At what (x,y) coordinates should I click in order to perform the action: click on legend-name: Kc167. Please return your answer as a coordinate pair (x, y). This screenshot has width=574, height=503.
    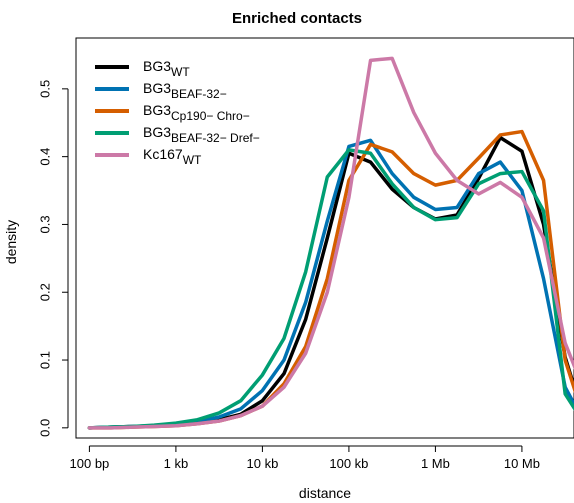
    Looking at the image, I should click on (163, 154).